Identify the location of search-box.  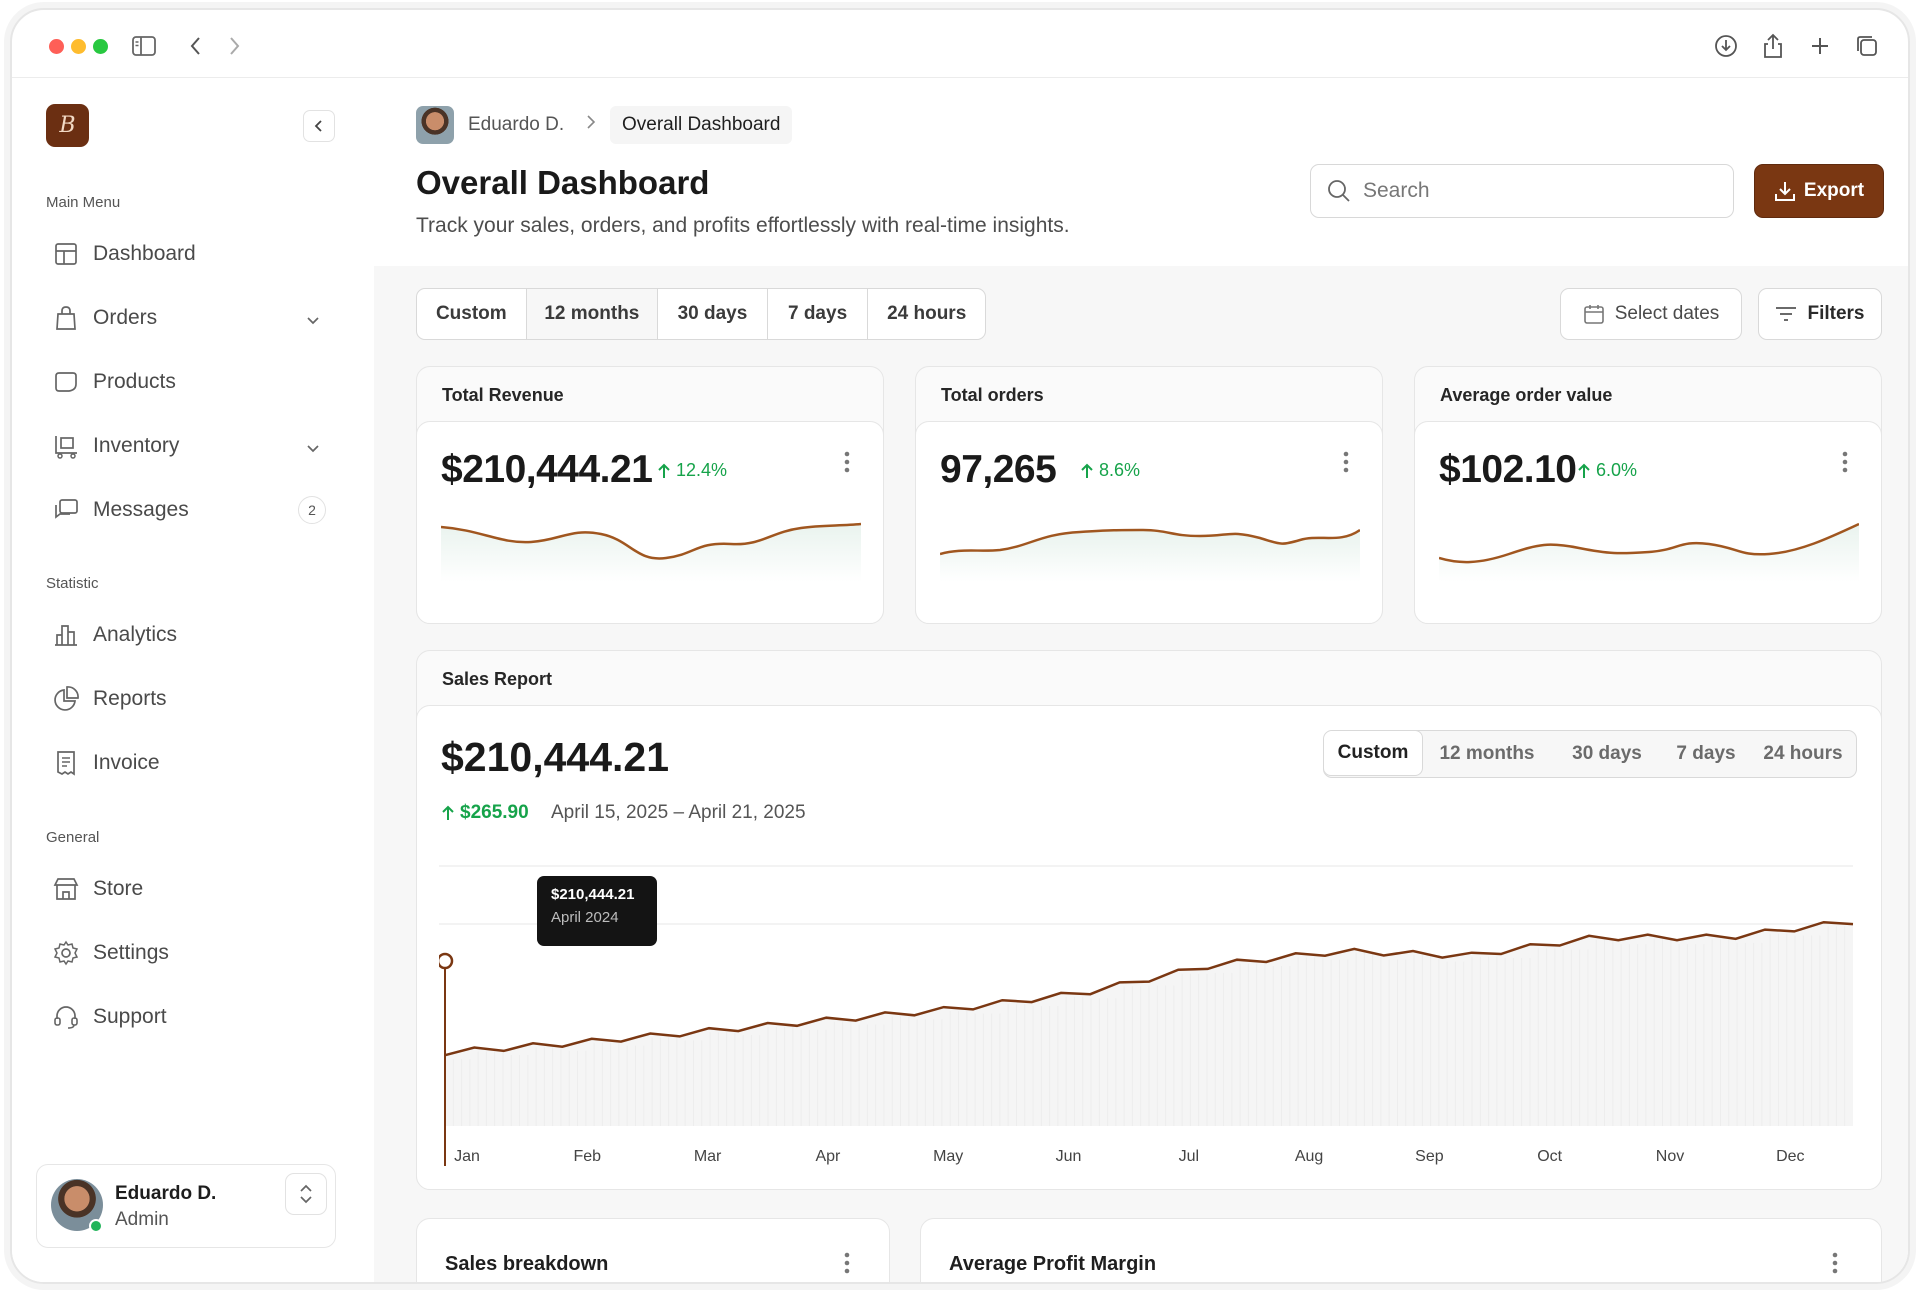
(1522, 191).